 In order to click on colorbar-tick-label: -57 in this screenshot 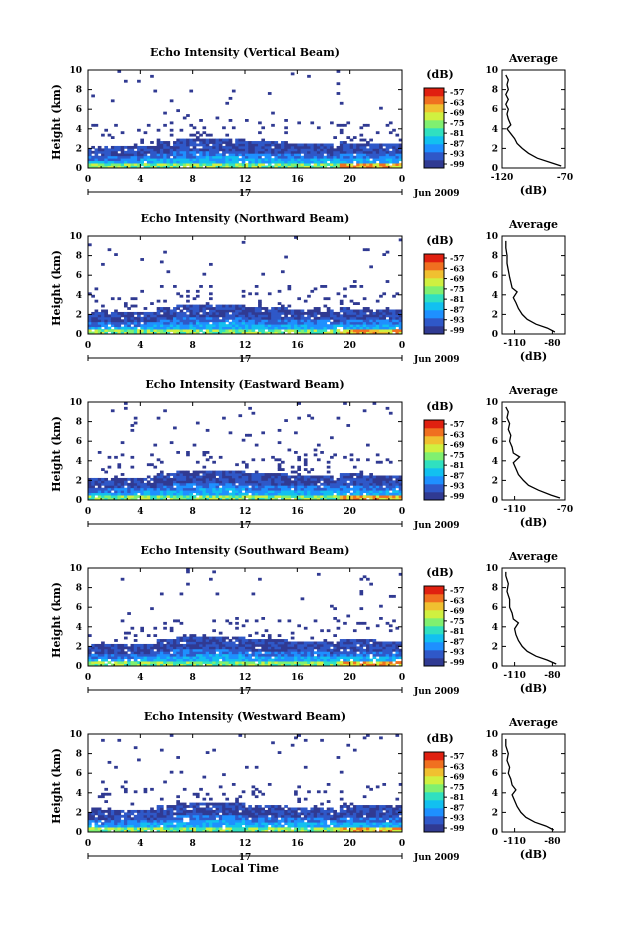, I will do `click(457, 258)`.